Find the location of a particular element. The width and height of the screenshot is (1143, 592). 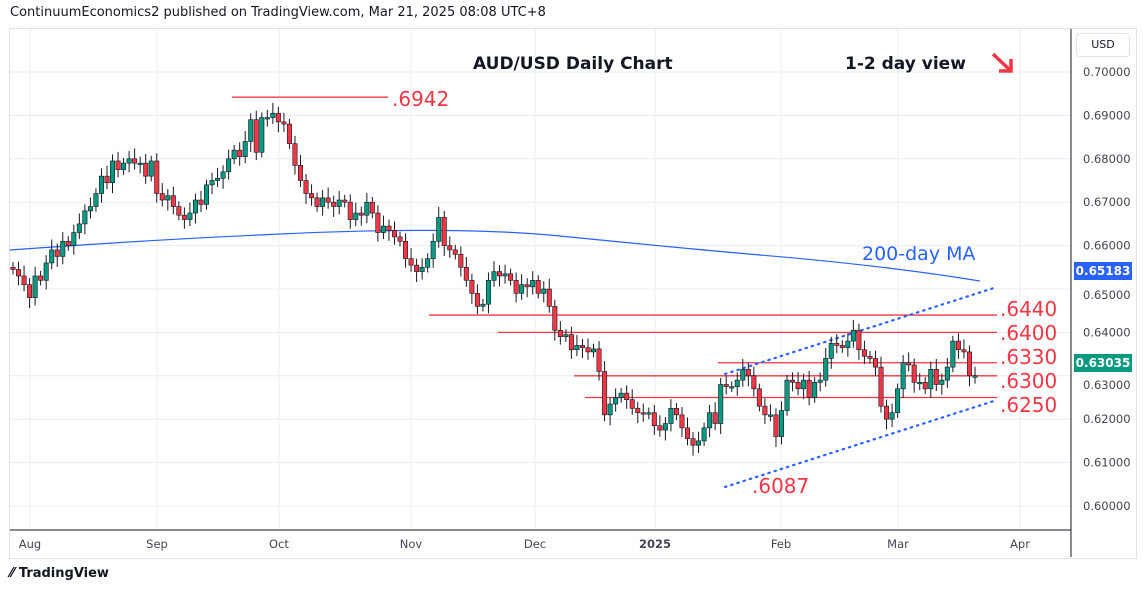

tradingview-logo: ⁄⁄ TradingView is located at coordinates (59, 573).